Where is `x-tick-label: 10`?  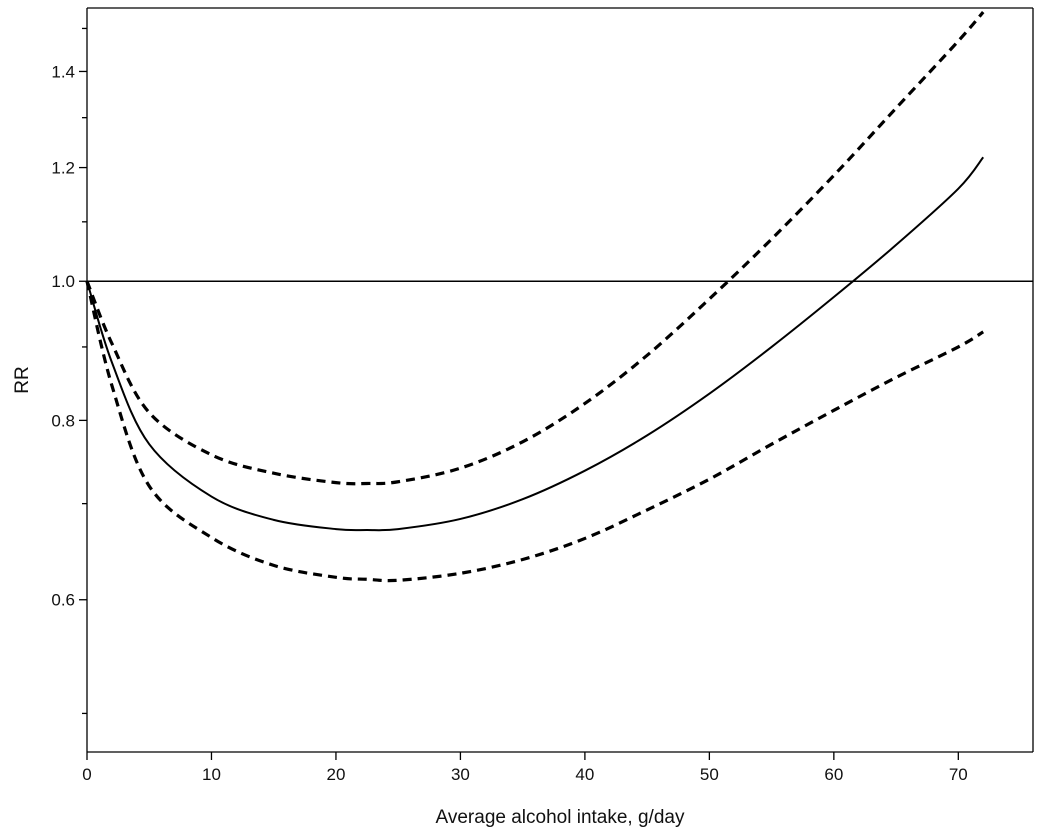 x-tick-label: 10 is located at coordinates (211, 774).